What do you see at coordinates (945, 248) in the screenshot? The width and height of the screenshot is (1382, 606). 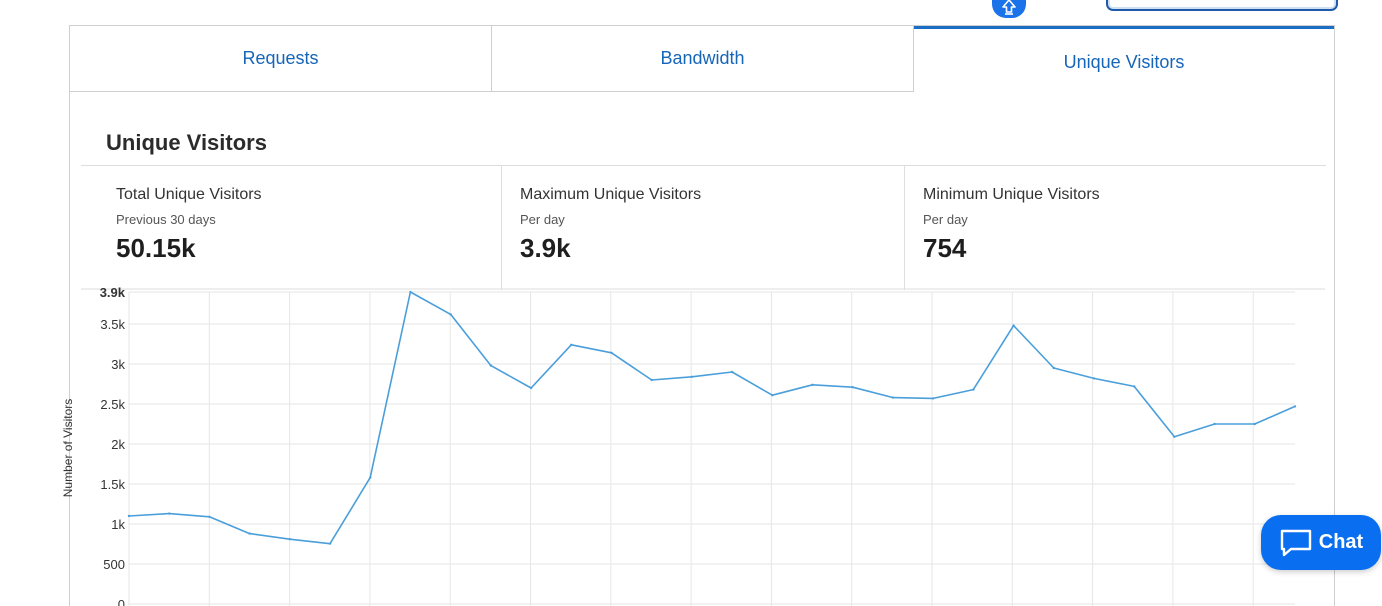 I see `stat-value: 754` at bounding box center [945, 248].